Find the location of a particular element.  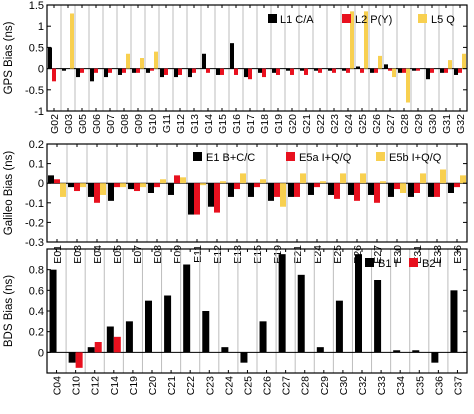

x-tick-label: C23 is located at coordinates (210, 385).